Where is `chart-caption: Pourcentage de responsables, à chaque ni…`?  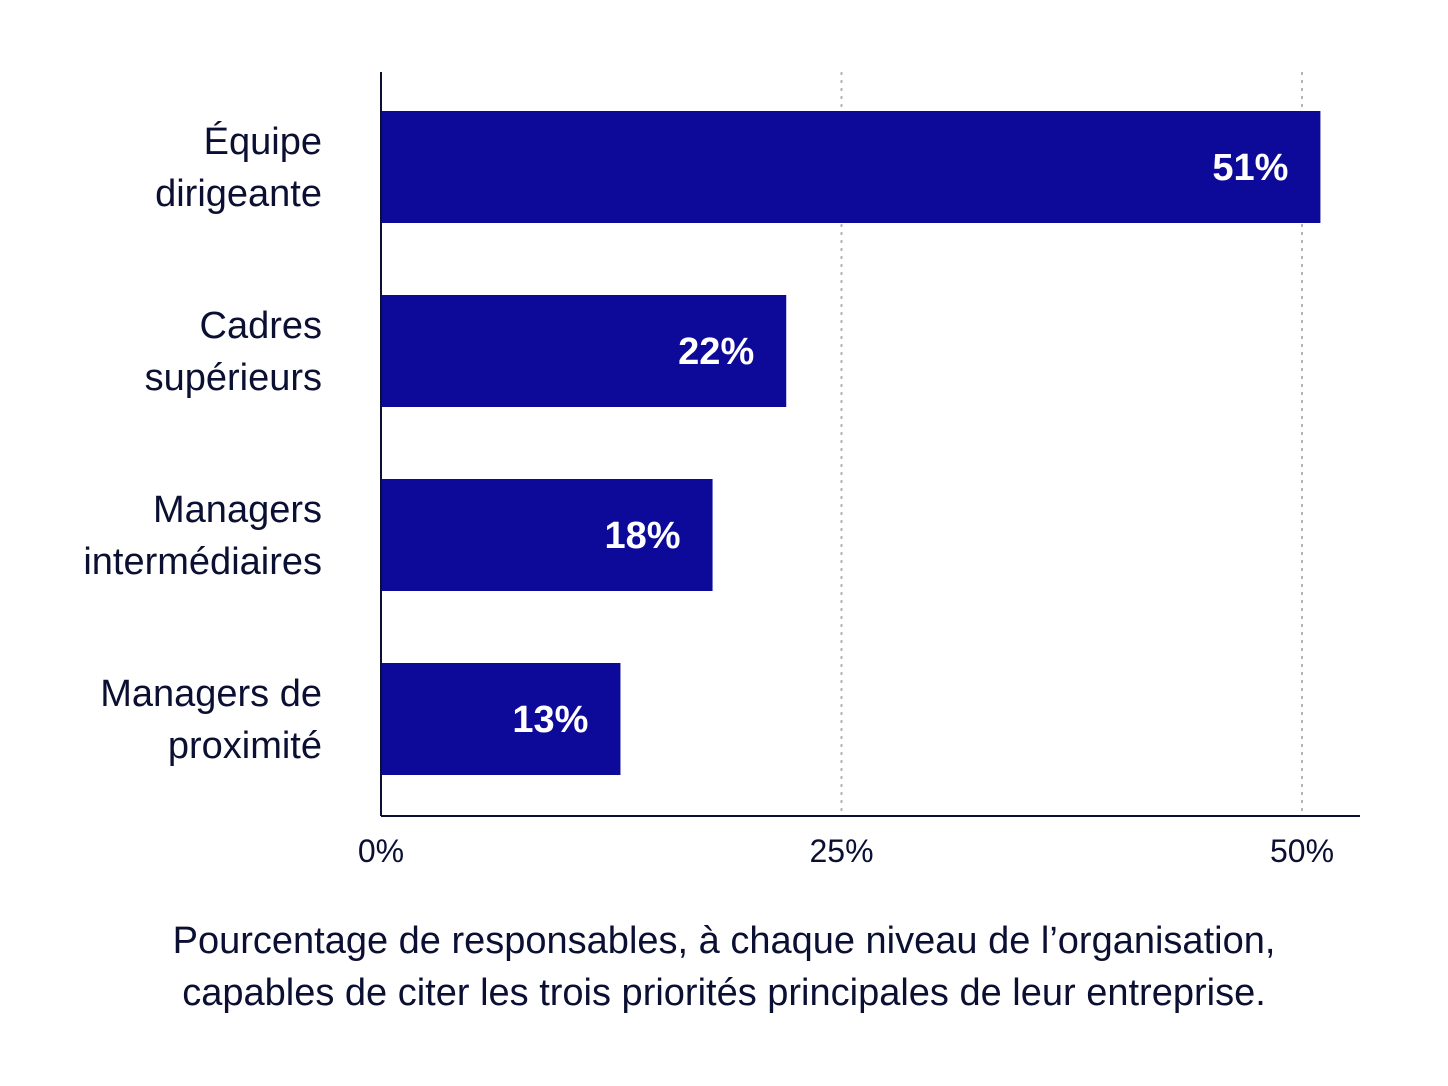
chart-caption: Pourcentage de responsables, à chaque ni… is located at coordinates (724, 967).